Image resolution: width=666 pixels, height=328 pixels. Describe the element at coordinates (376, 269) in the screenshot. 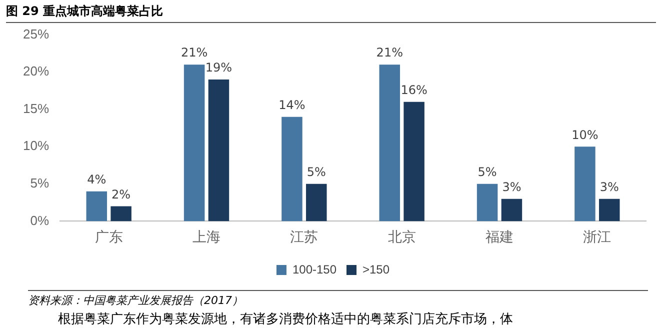

I see `legend-label: >150` at that location.